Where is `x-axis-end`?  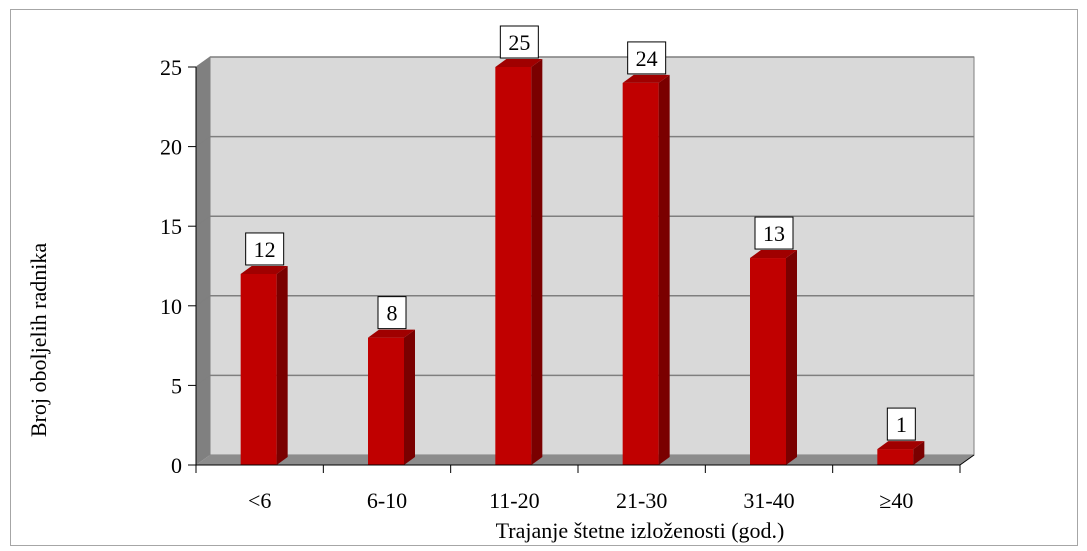
x-axis-end is located at coordinates (967, 460).